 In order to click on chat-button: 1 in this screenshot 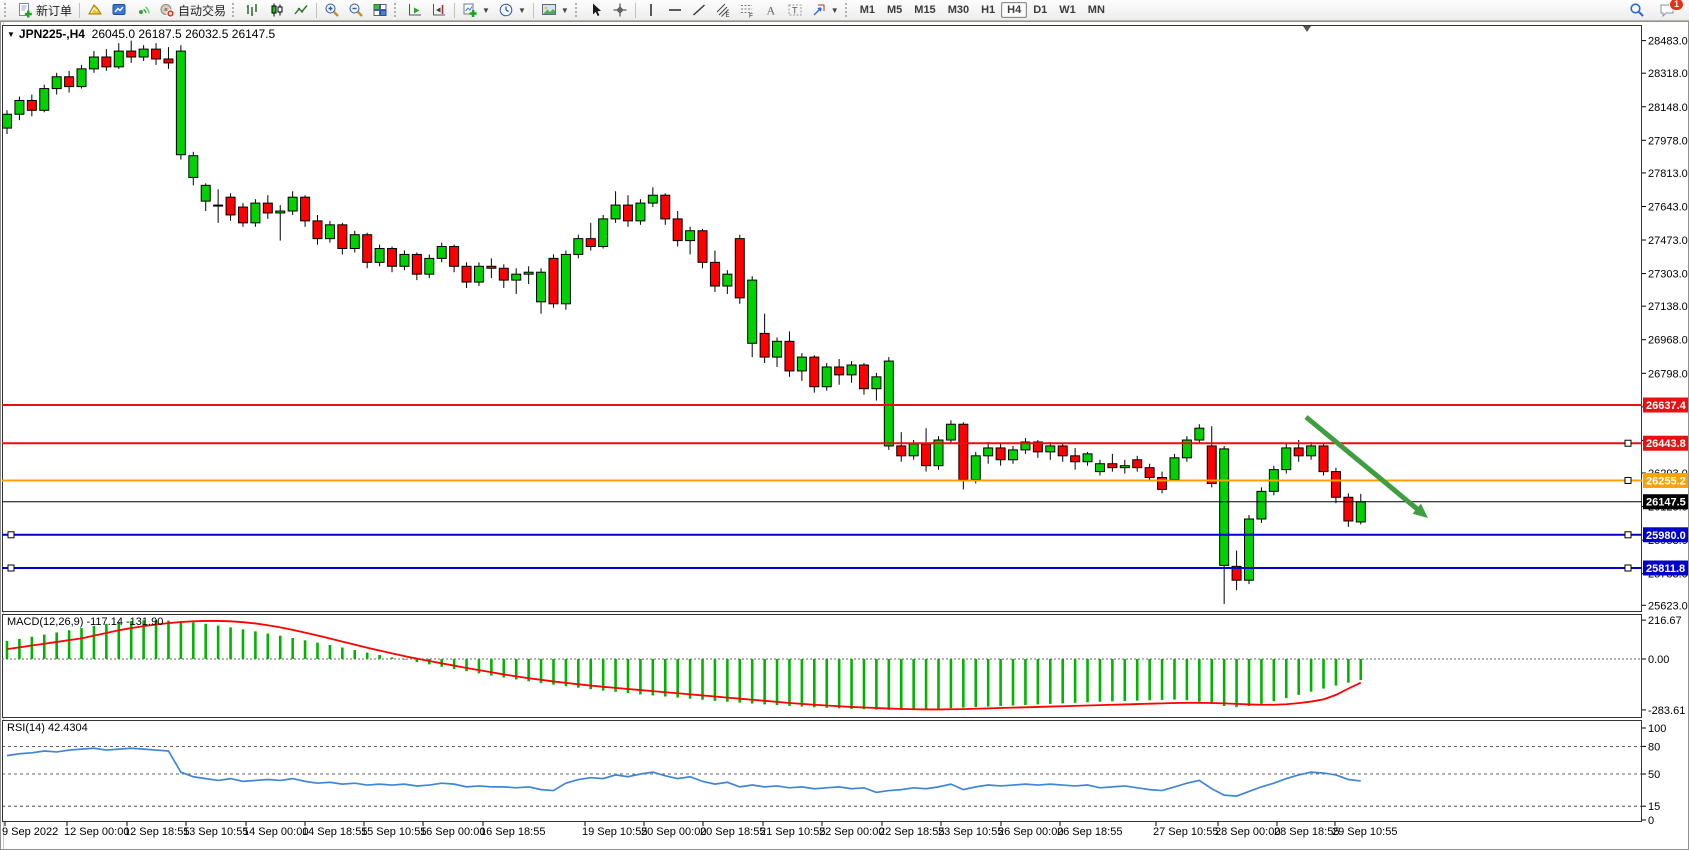, I will do `click(1669, 9)`.